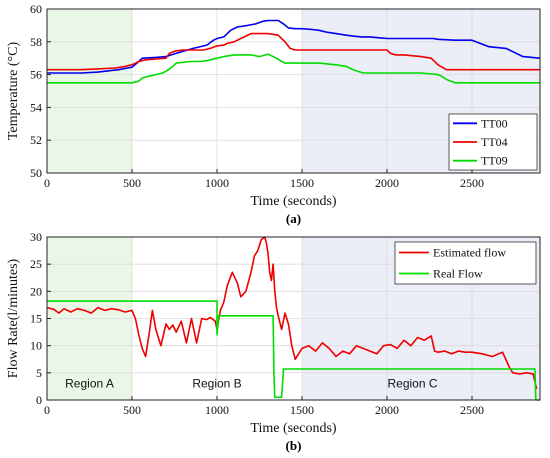  What do you see at coordinates (36, 9) in the screenshot?
I see `y-tick-label: 60` at bounding box center [36, 9].